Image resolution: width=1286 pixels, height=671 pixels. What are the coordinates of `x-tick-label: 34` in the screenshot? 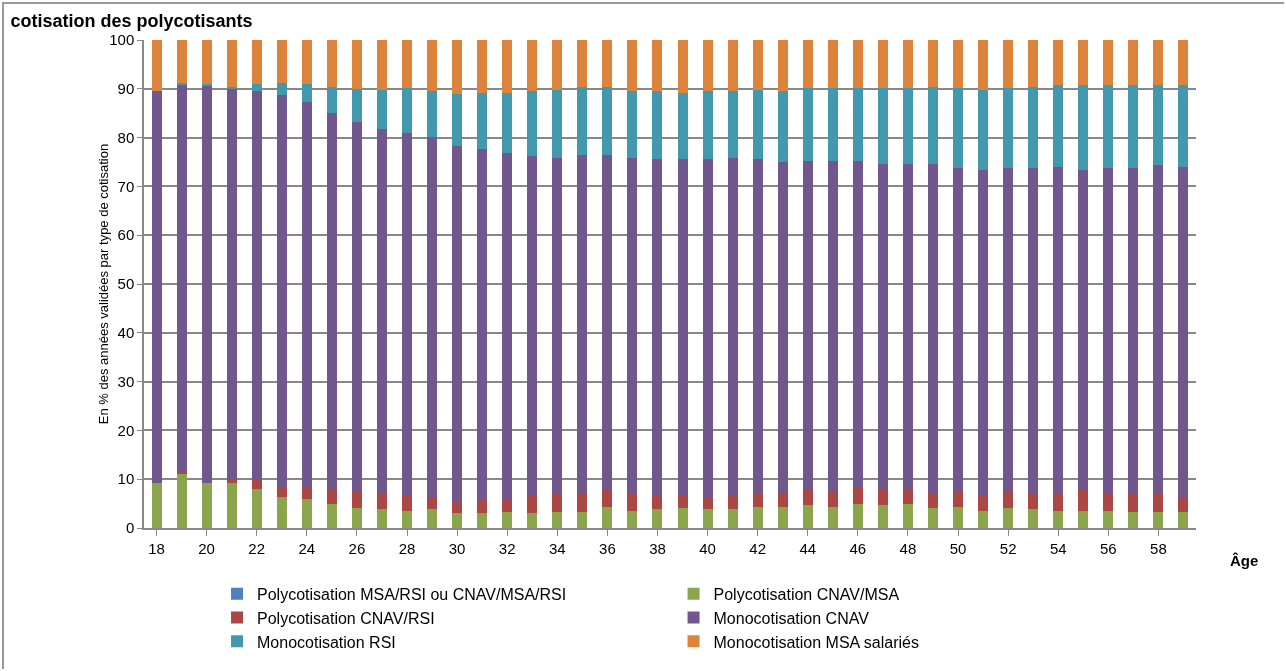 It's located at (557, 548).